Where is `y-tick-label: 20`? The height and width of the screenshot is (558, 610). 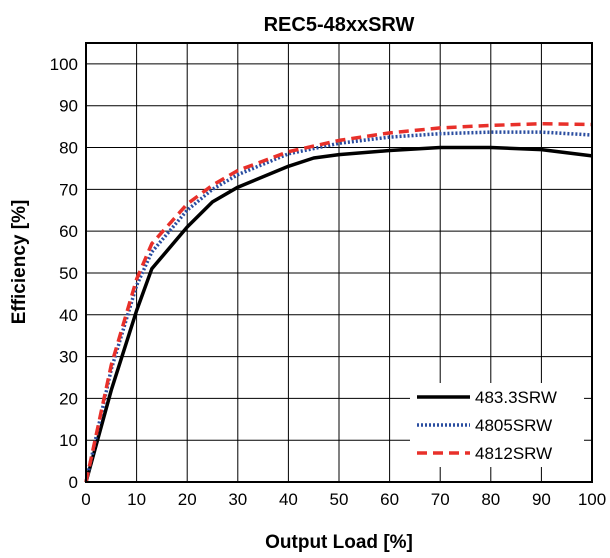
y-tick-label: 20 is located at coordinates (68, 398).